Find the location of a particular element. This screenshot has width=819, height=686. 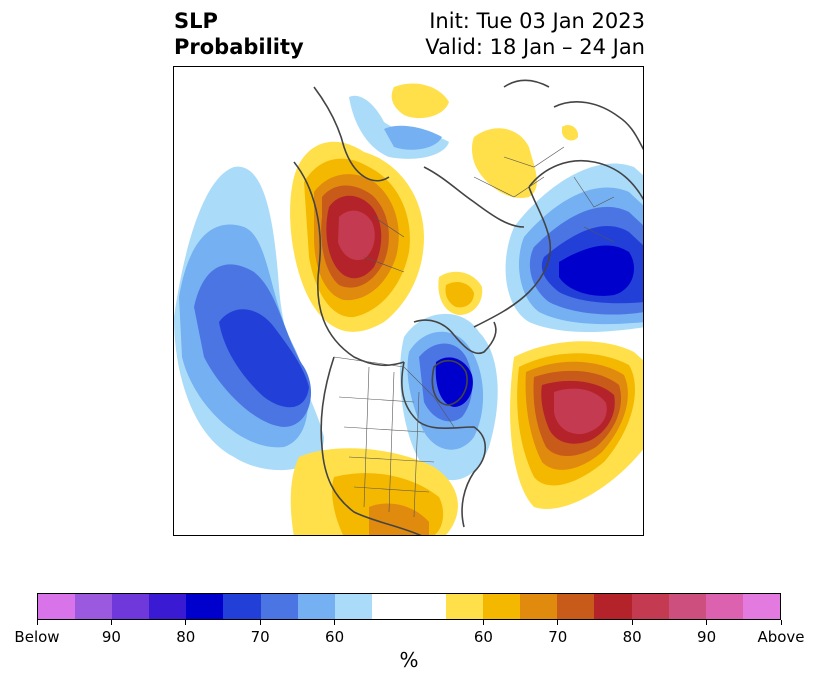

valid-range: Valid: 18 Jan – 24 Jan is located at coordinates (535, 47).